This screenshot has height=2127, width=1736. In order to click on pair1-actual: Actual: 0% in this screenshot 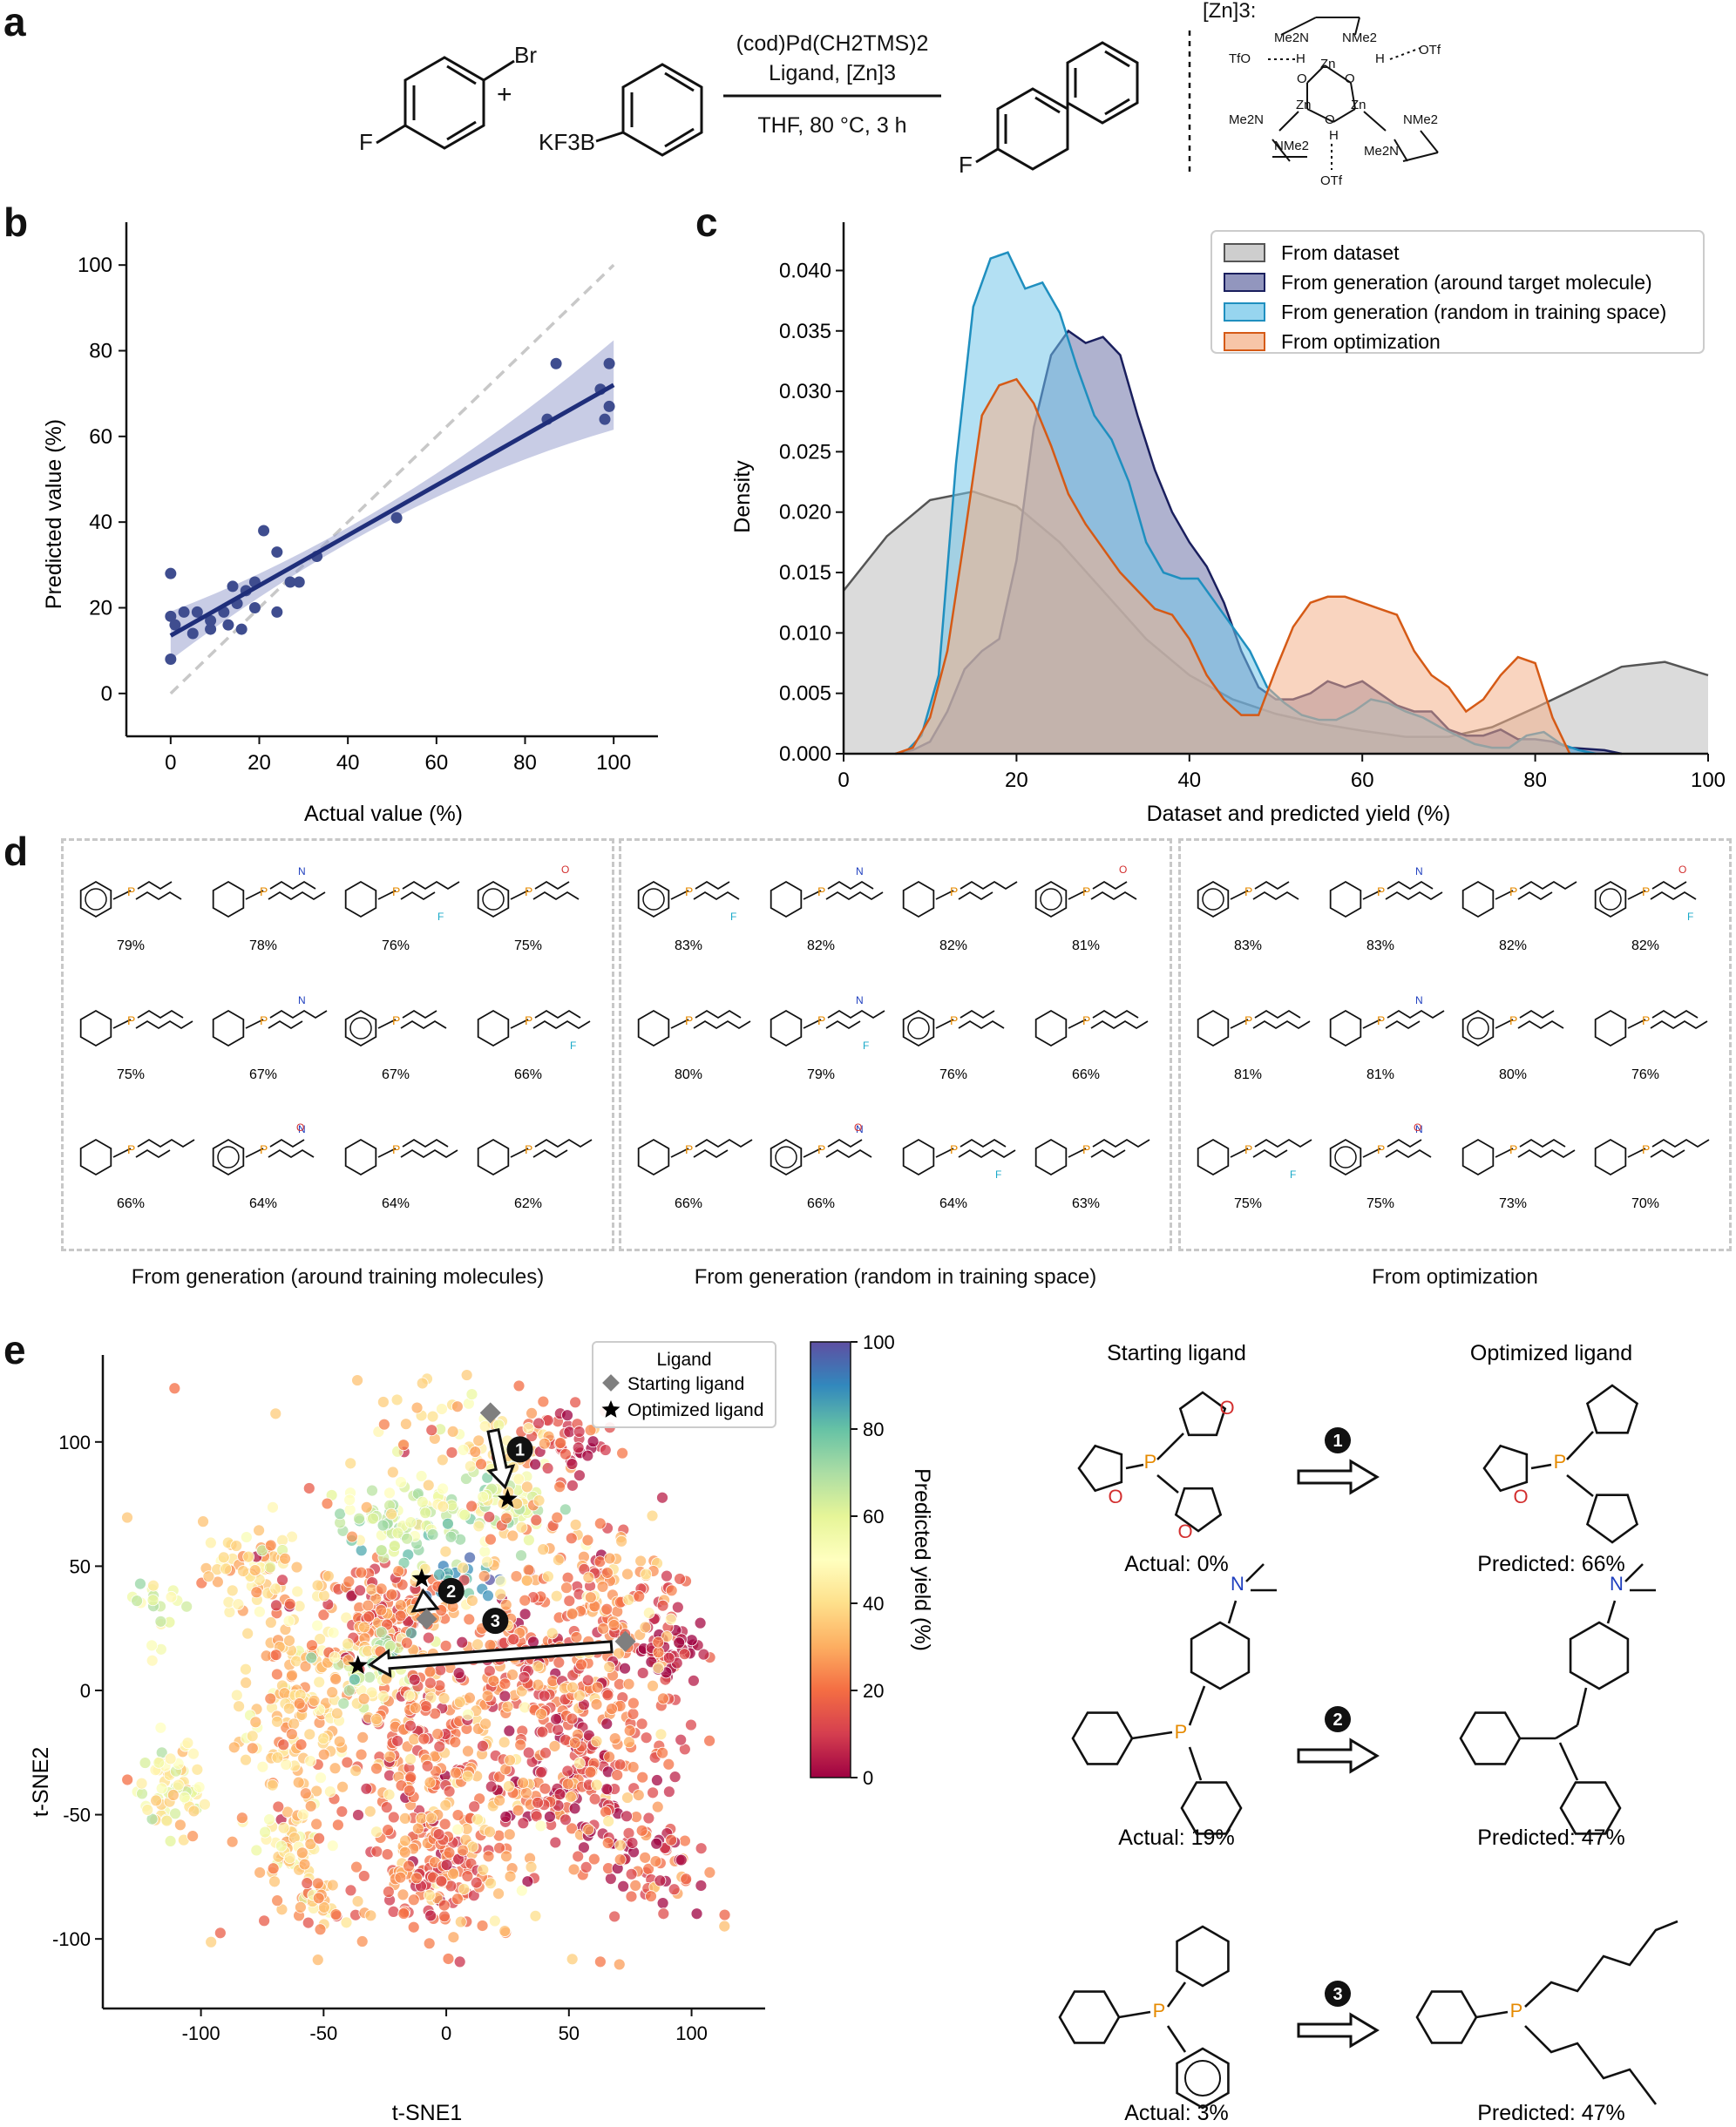, I will do `click(1176, 1564)`.